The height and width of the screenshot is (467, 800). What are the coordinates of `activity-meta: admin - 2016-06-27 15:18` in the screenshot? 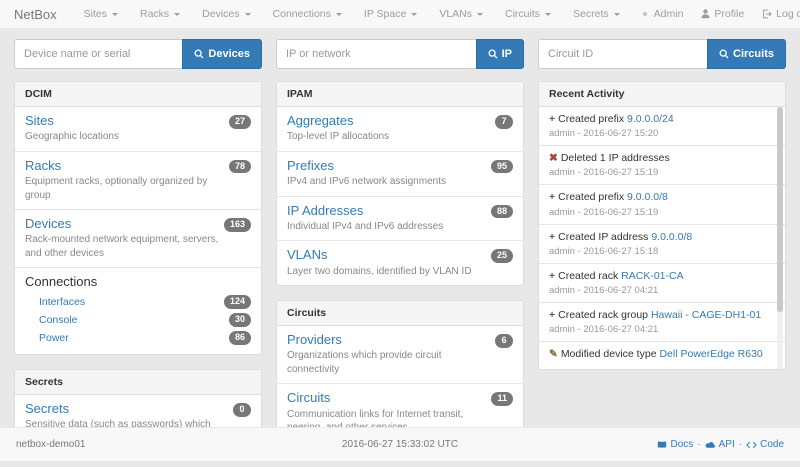 It's located at (604, 251).